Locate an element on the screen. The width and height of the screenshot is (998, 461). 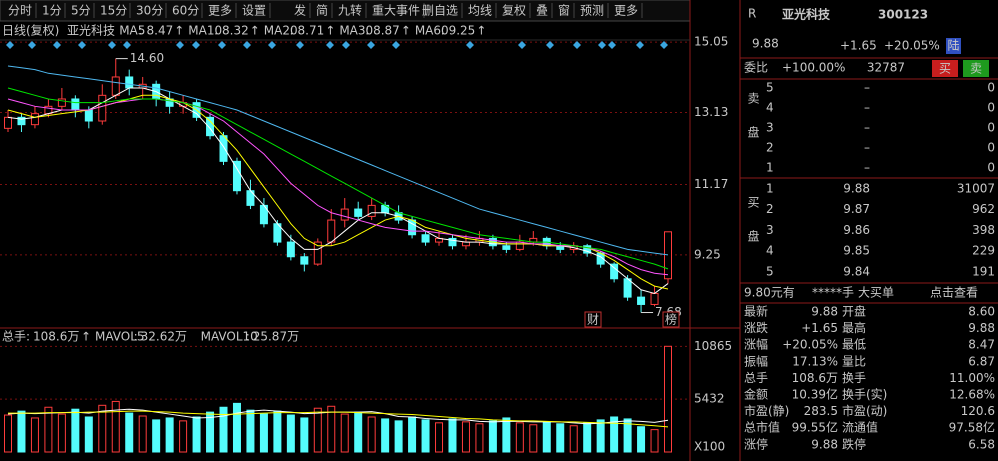
chart-label: 亚光科技 is located at coordinates (91, 31).